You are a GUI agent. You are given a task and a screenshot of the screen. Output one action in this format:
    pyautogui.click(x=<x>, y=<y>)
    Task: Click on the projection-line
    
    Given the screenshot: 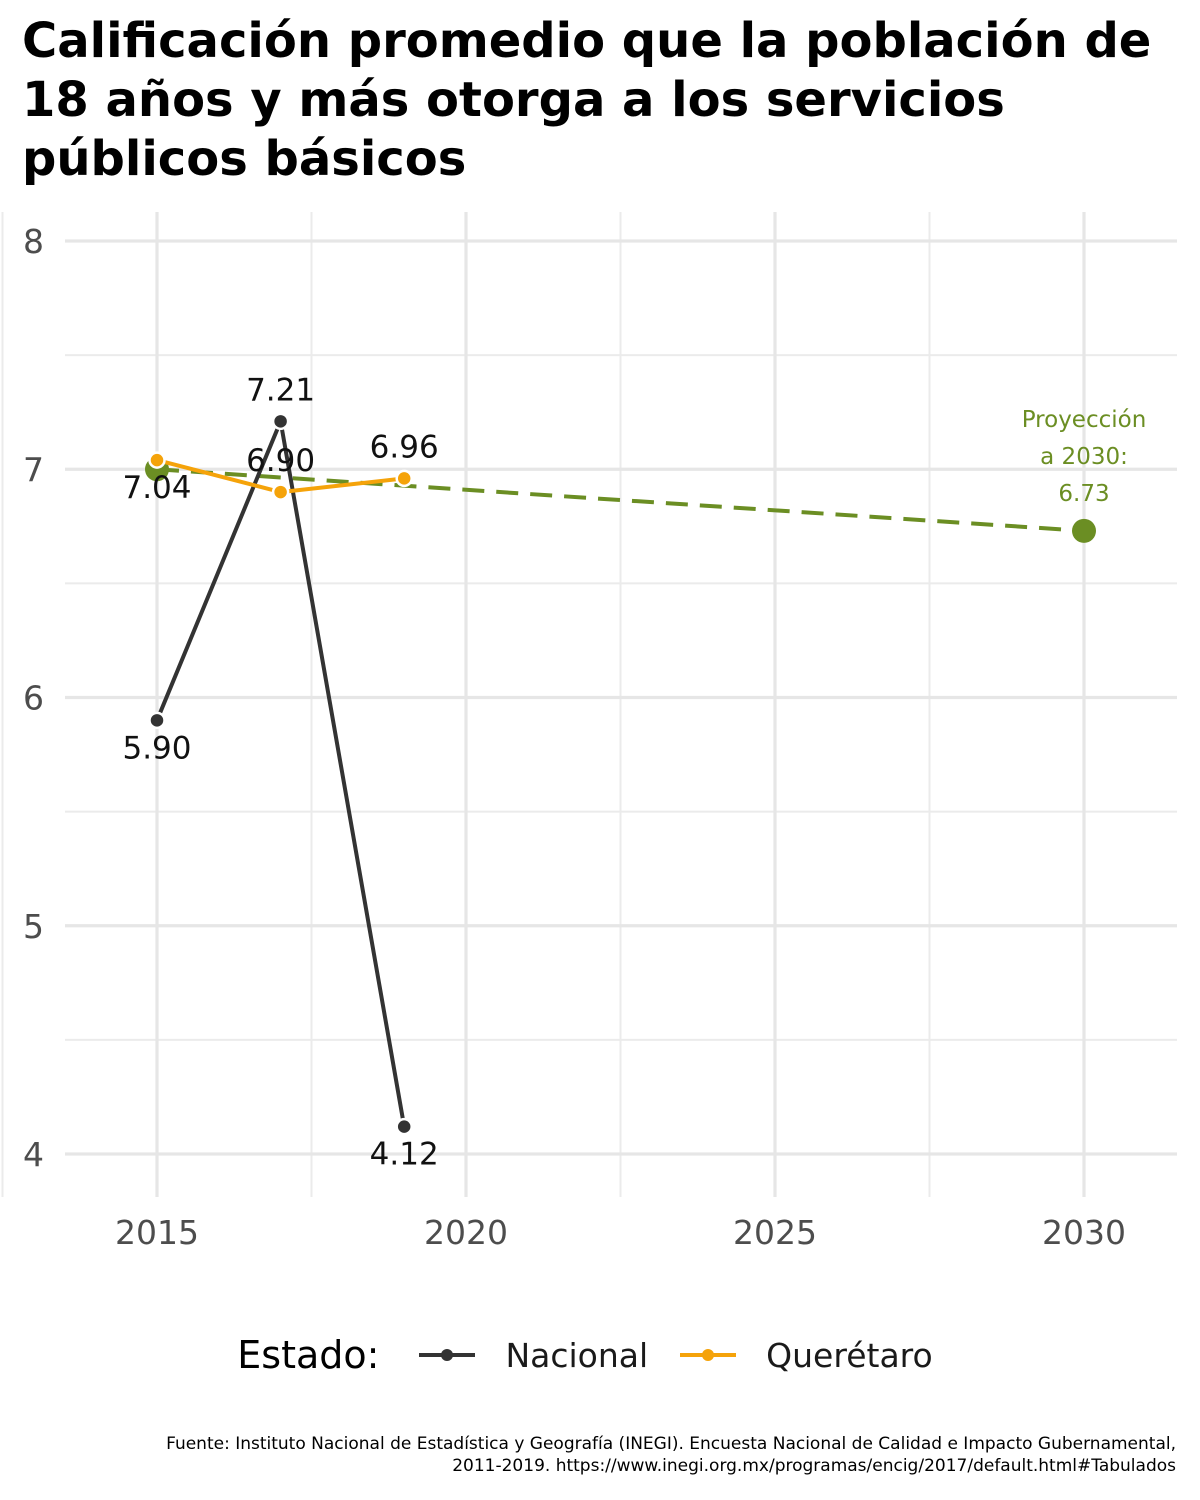 What is the action you would take?
    pyautogui.click(x=620, y=500)
    